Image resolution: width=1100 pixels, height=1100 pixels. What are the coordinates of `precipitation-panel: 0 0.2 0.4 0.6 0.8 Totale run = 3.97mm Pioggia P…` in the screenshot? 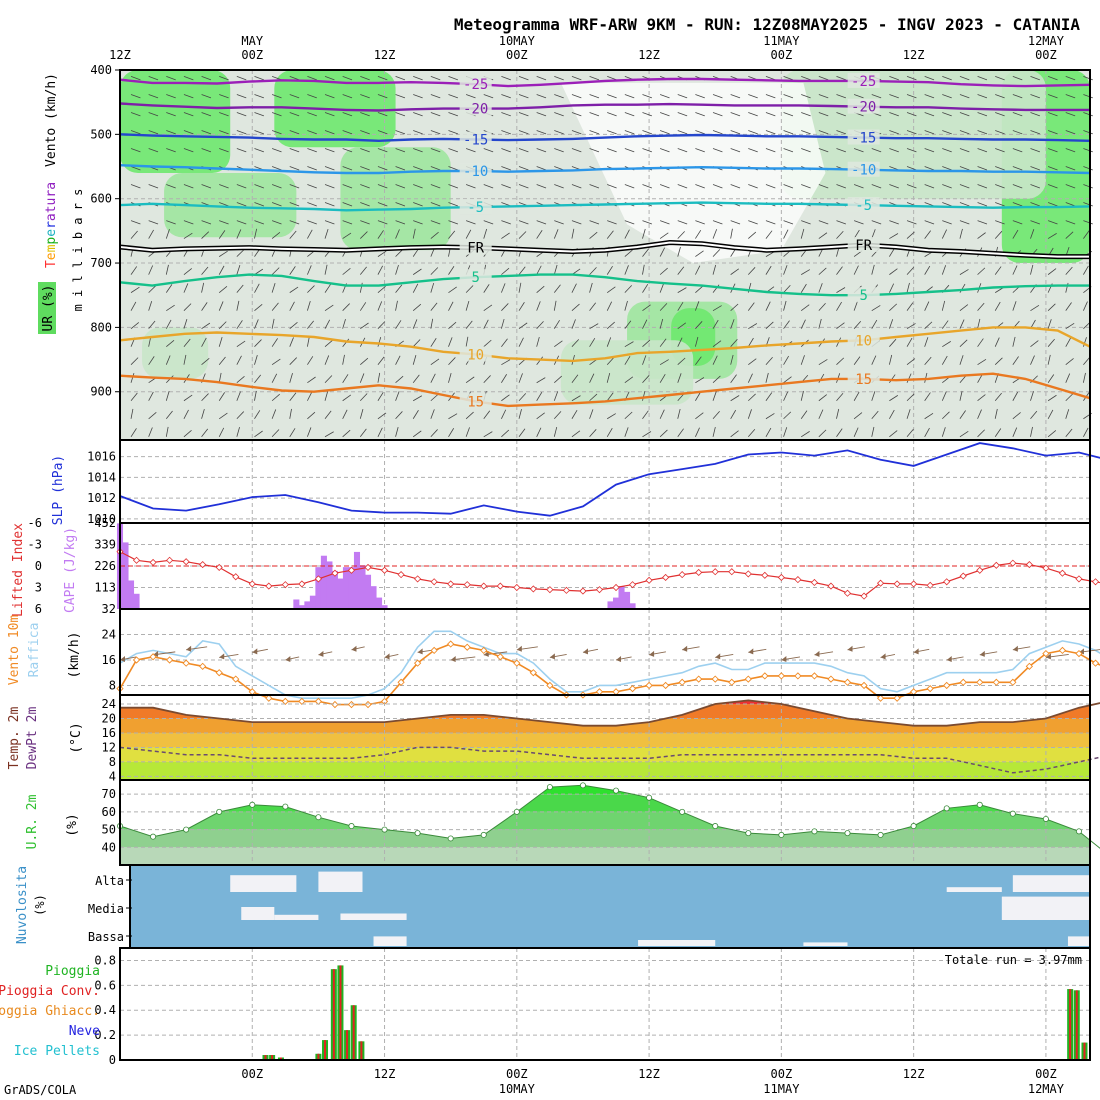 It's located at (545, 1007).